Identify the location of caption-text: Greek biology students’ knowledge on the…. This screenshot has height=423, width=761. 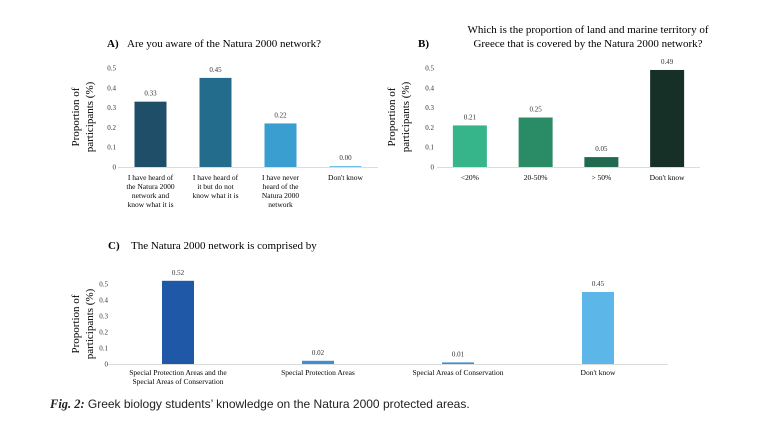
(278, 404).